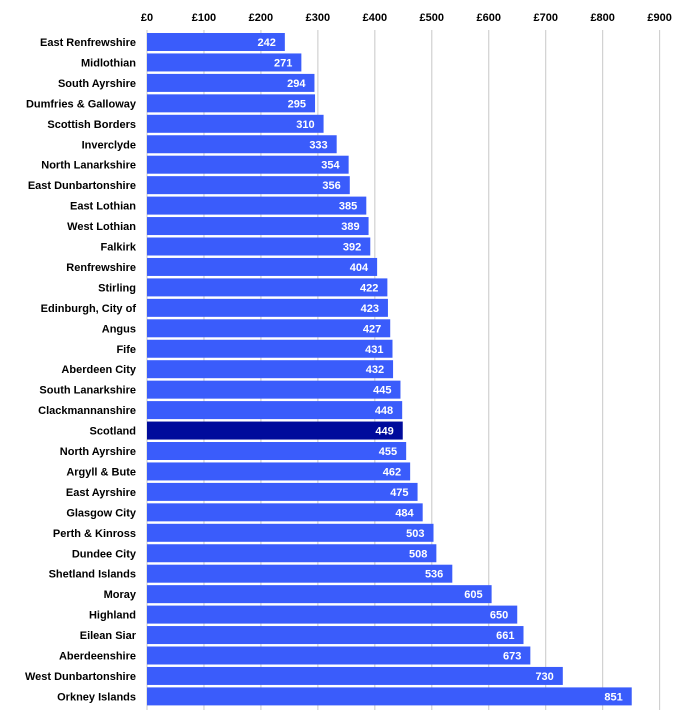 The width and height of the screenshot is (681, 719). What do you see at coordinates (296, 84) in the screenshot?
I see `value-label: 294` at bounding box center [296, 84].